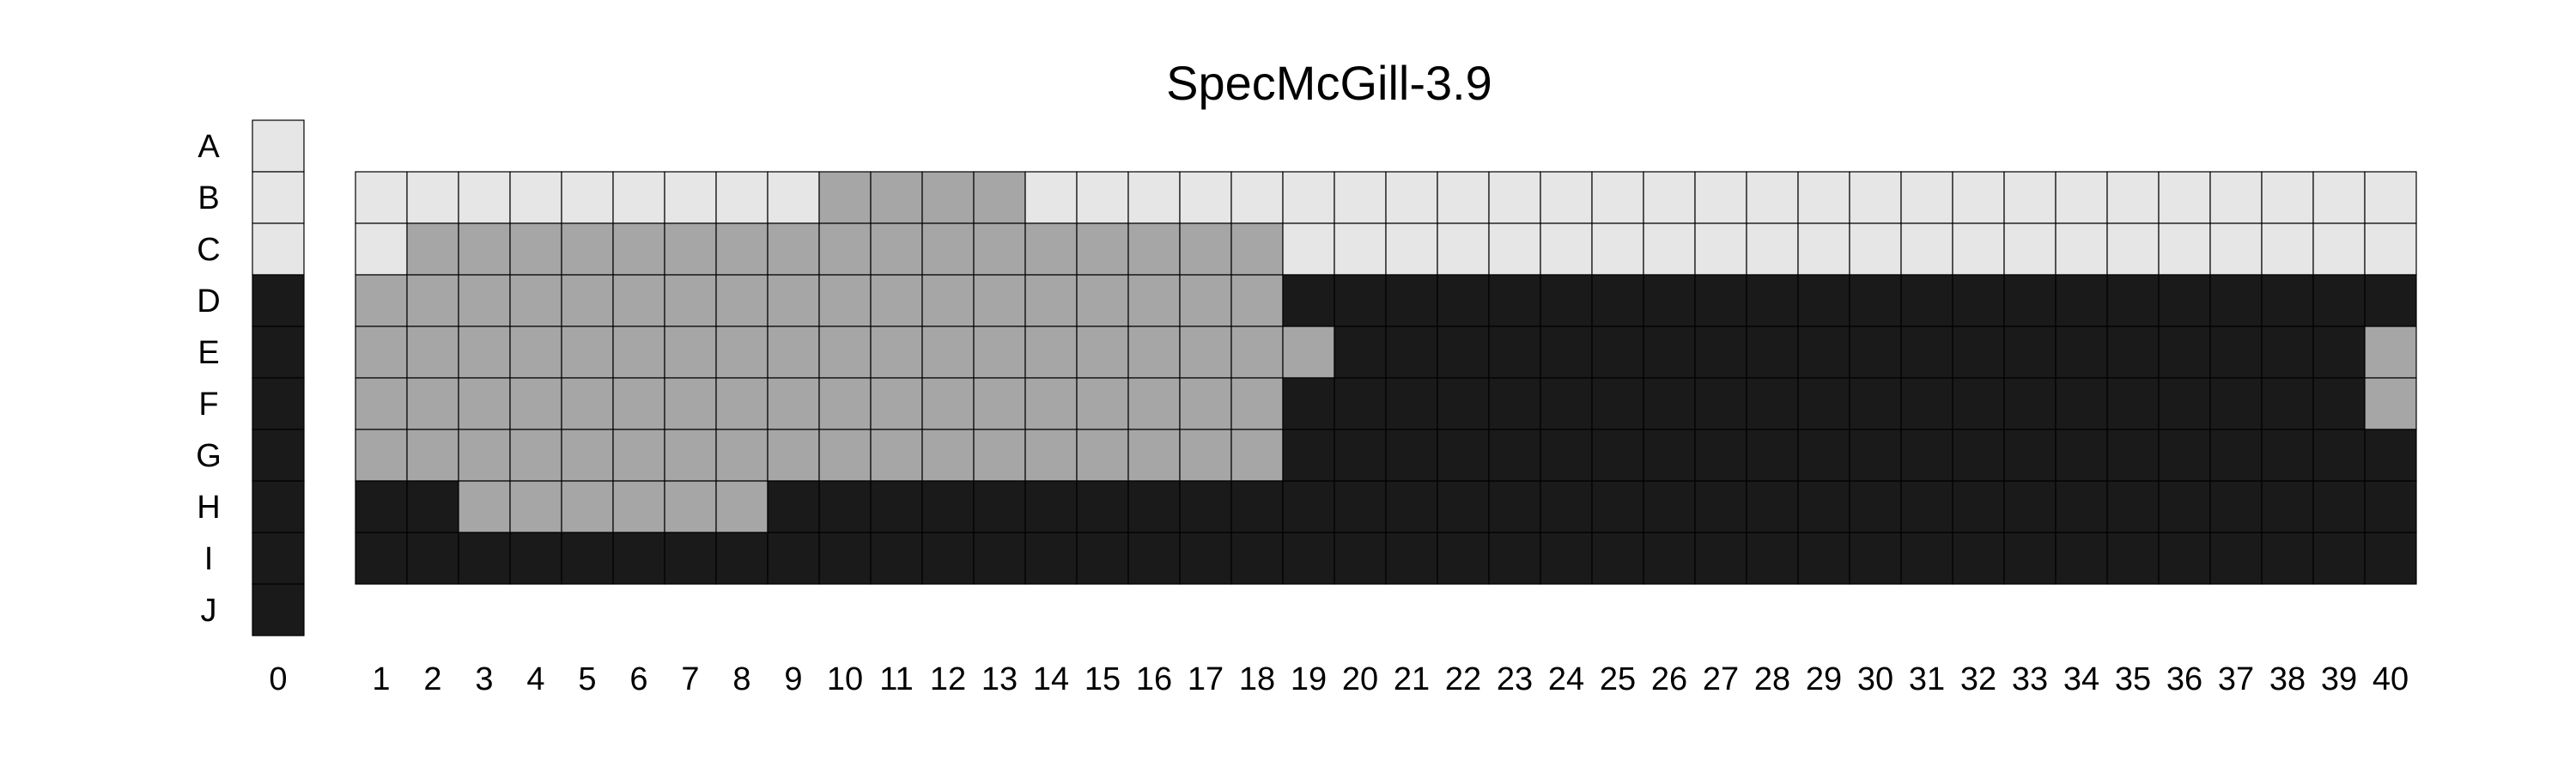 Image resolution: width=2576 pixels, height=773 pixels. I want to click on cell-34-I, so click(2082, 558).